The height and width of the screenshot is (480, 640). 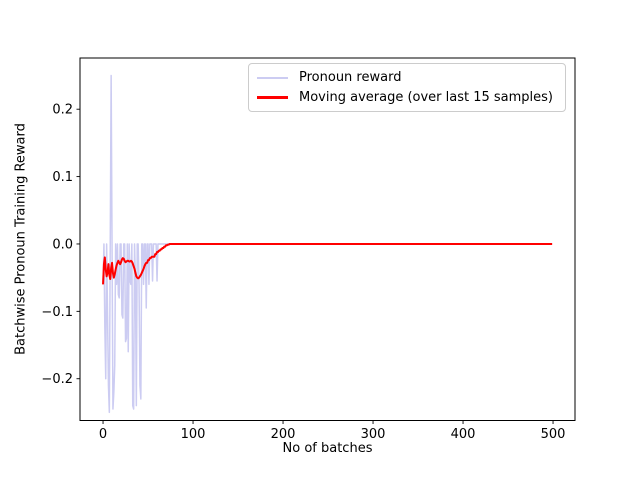 What do you see at coordinates (327, 448) in the screenshot?
I see `x-axis-label: No of batches` at bounding box center [327, 448].